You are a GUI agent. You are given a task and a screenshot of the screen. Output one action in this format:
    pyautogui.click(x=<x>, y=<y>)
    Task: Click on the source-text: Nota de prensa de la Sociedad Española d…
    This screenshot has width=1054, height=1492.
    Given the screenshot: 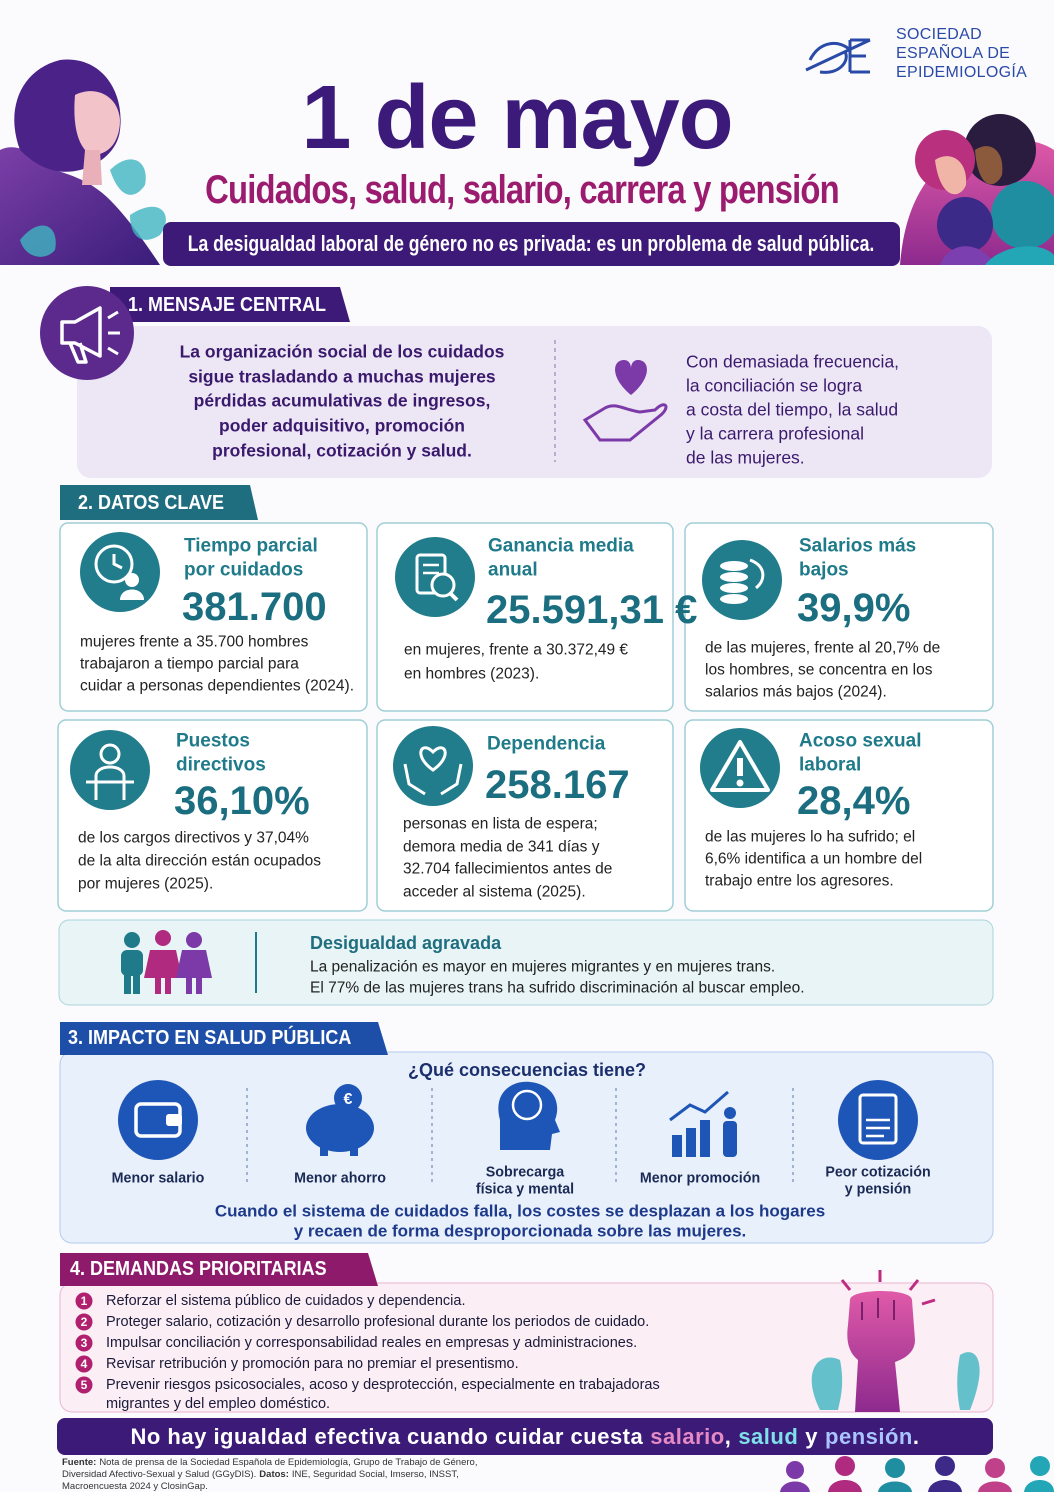 What is the action you would take?
    pyautogui.click(x=288, y=1462)
    